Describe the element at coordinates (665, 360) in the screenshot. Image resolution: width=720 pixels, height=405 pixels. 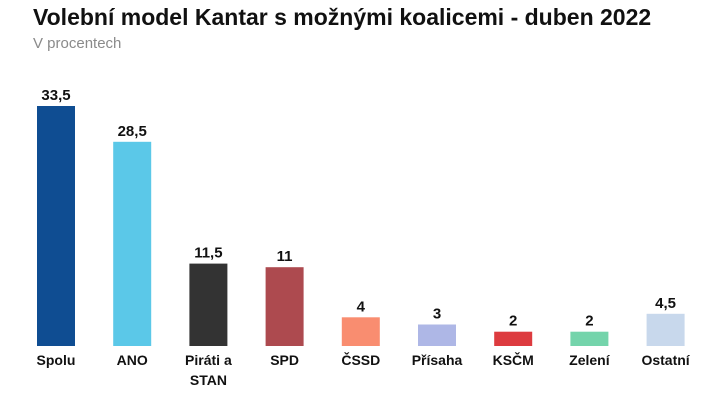
I see `category-label-8: Ostatní` at that location.